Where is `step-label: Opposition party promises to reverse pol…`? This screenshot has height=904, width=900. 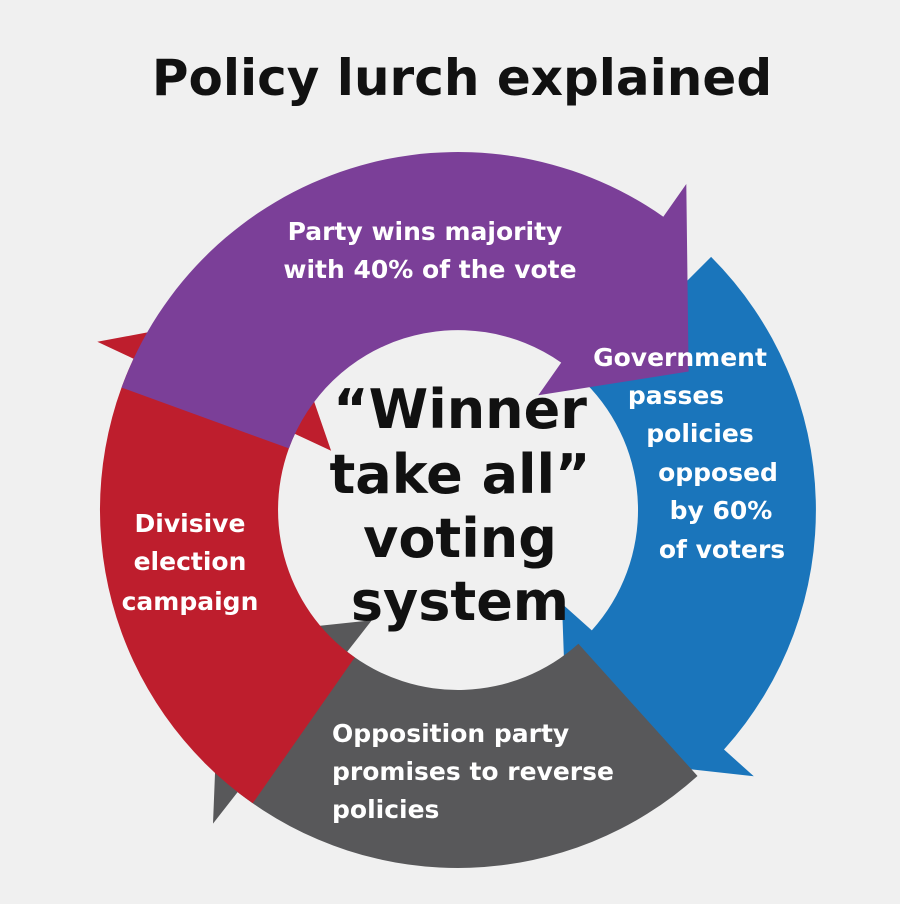
step-label: Opposition party promises to reverse pol… is located at coordinates (473, 771).